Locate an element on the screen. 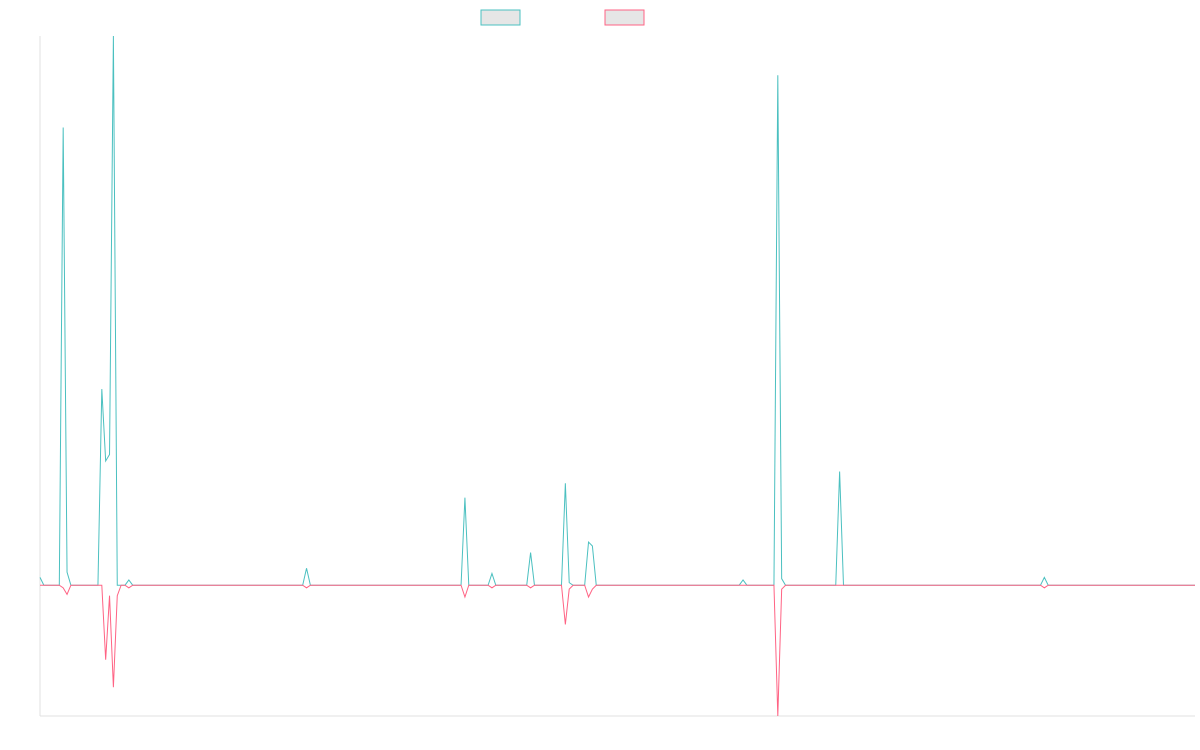 Image resolution: width=1200 pixels, height=750 pixels. legend is located at coordinates (562, 17).